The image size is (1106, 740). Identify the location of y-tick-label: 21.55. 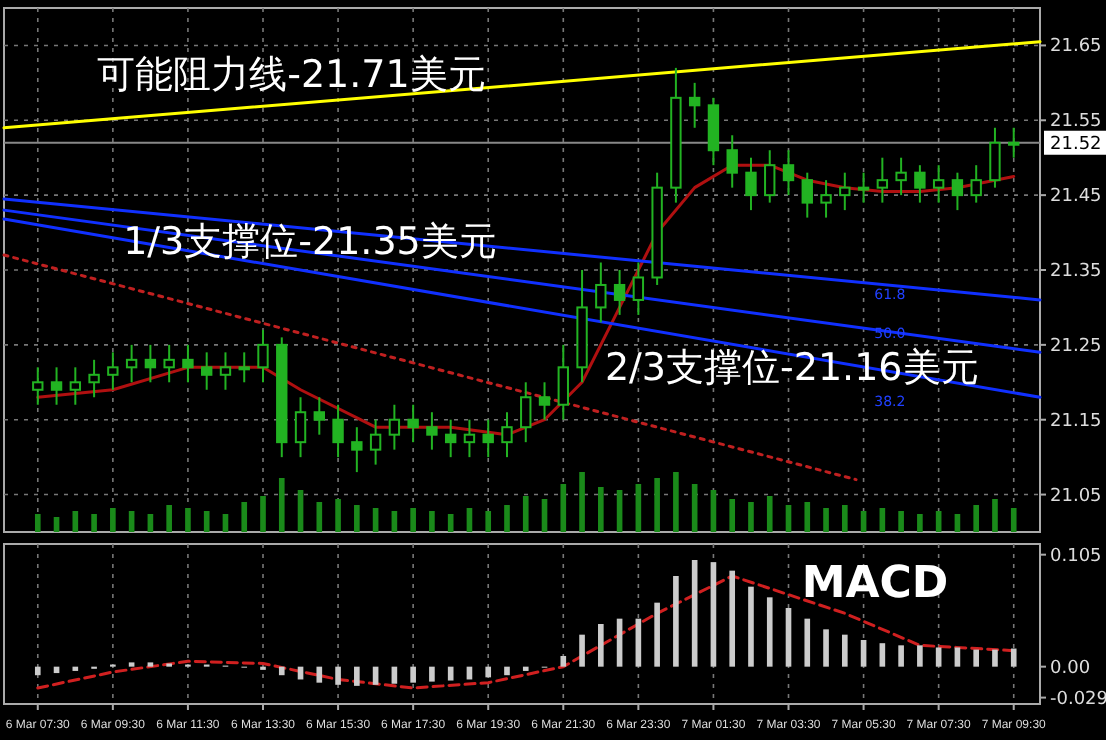
(1076, 122).